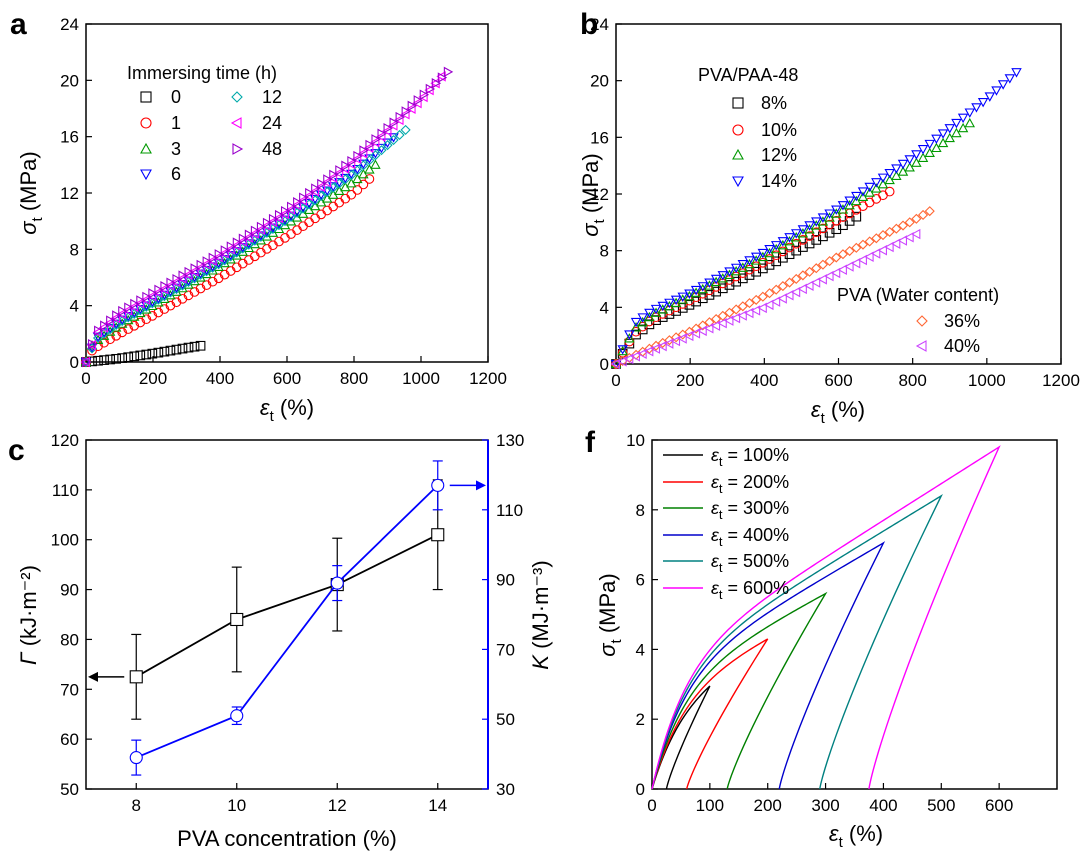 The width and height of the screenshot is (1080, 860). I want to click on legend-label: 8%, so click(774, 103).